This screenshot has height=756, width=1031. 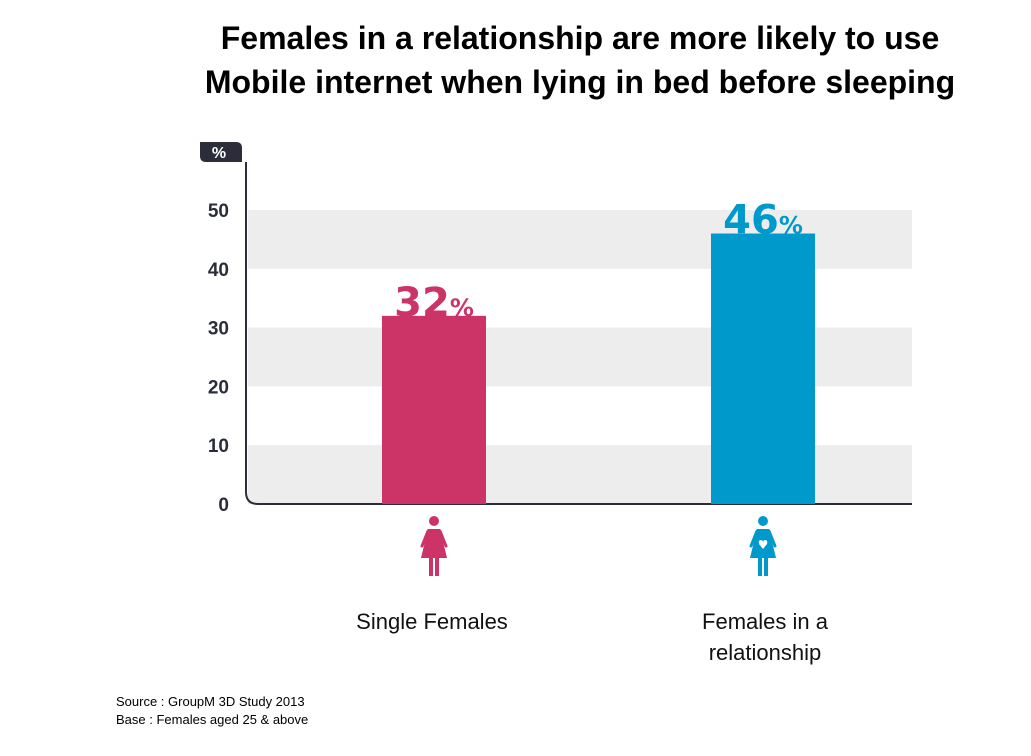 What do you see at coordinates (218, 387) in the screenshot?
I see `y-tick-label: 20` at bounding box center [218, 387].